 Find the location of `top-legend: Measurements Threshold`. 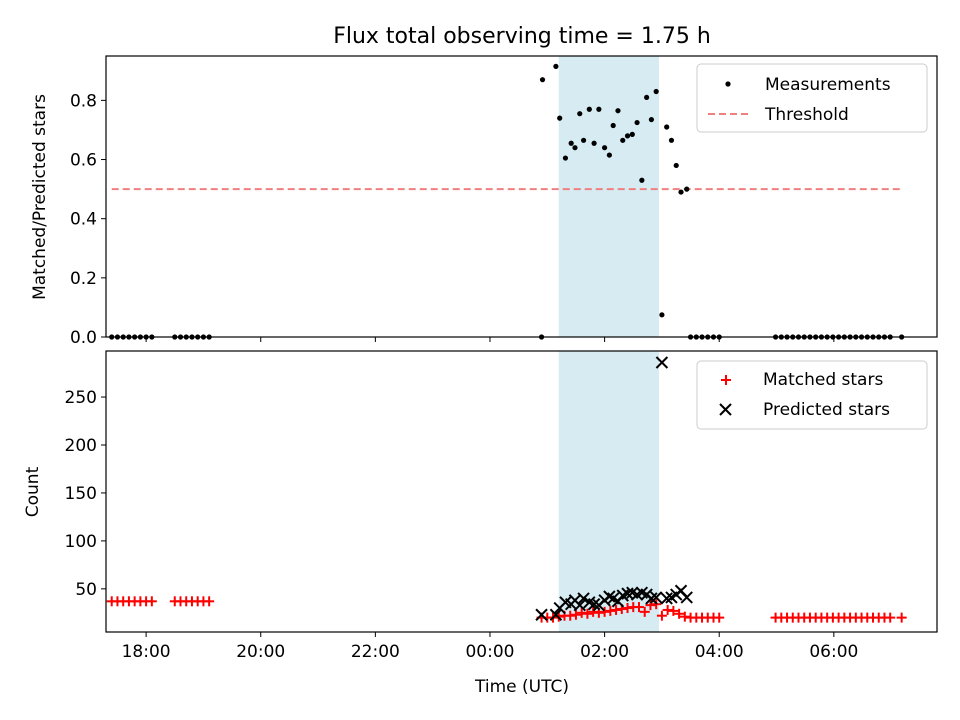

top-legend: Measurements Threshold is located at coordinates (812, 98).